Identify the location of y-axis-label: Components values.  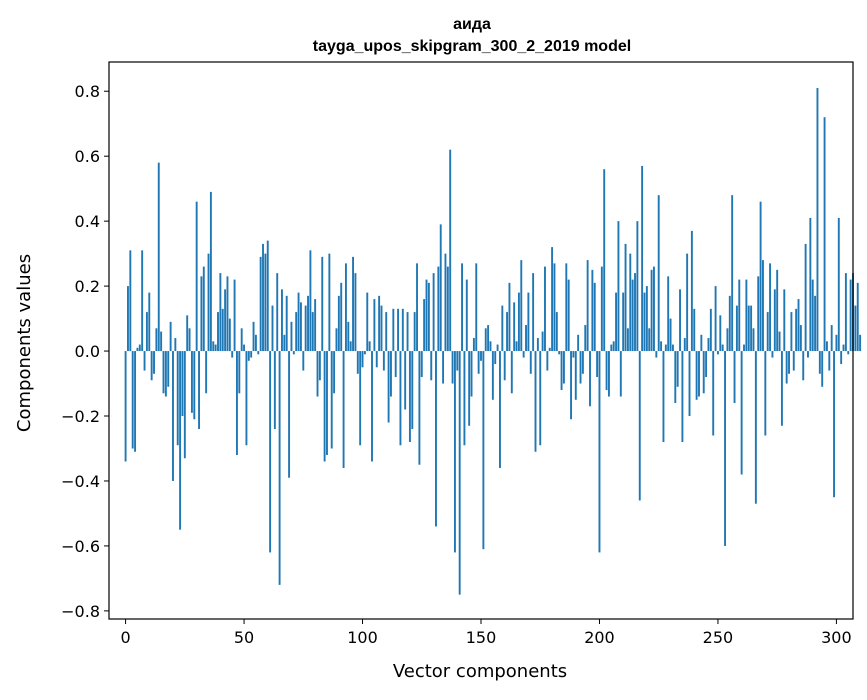
(24, 343).